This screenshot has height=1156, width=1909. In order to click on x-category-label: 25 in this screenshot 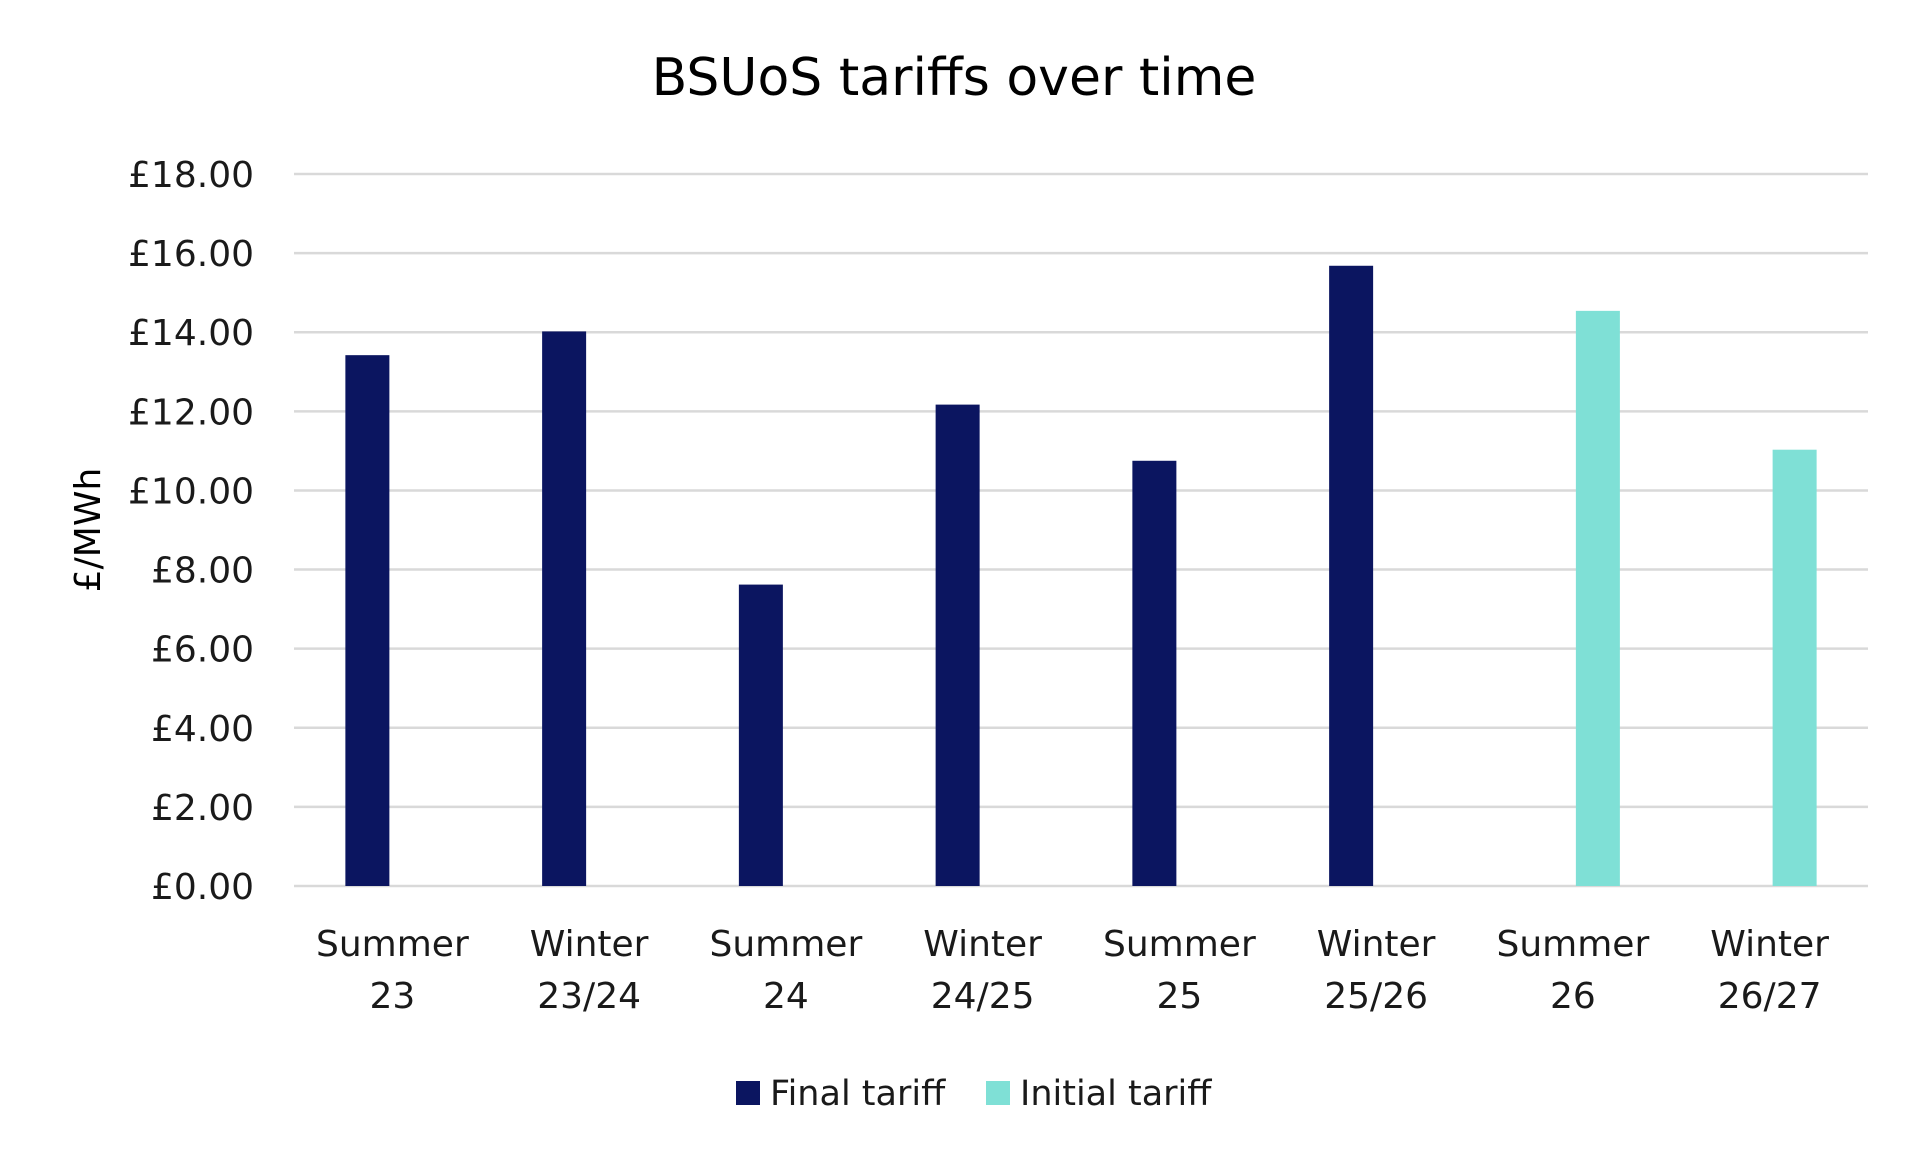, I will do `click(1179, 996)`.